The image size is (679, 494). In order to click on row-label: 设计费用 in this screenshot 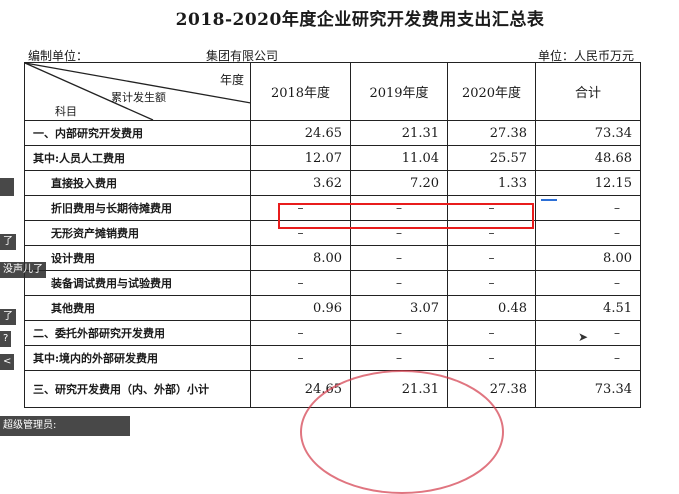, I will do `click(137, 258)`.